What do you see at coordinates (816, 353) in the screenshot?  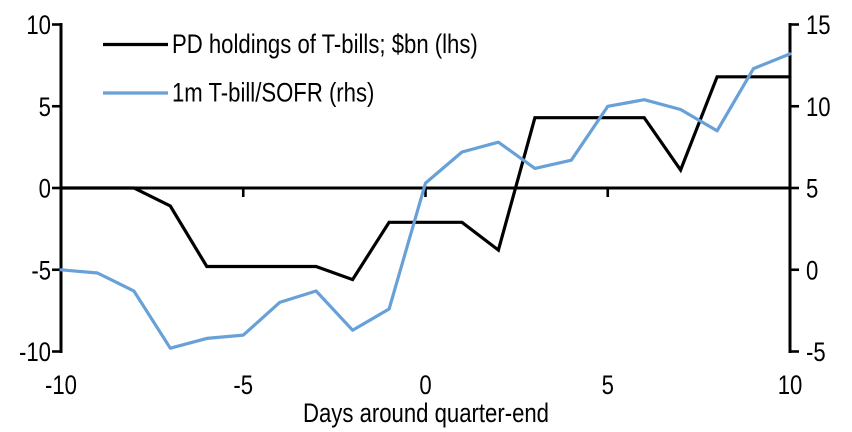 I see `right-axis-tick-label: -5` at bounding box center [816, 353].